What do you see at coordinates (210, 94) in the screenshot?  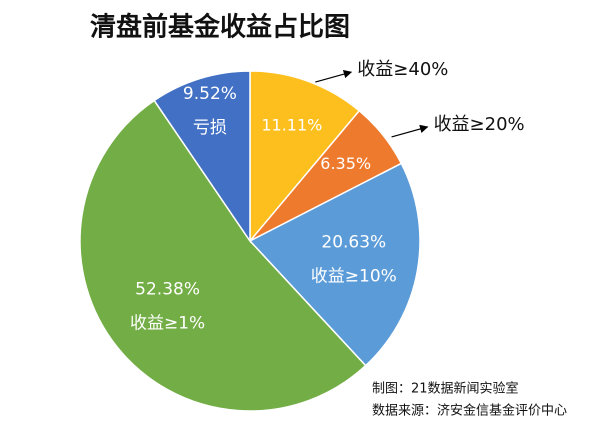 I see `value-label: 9.52%` at bounding box center [210, 94].